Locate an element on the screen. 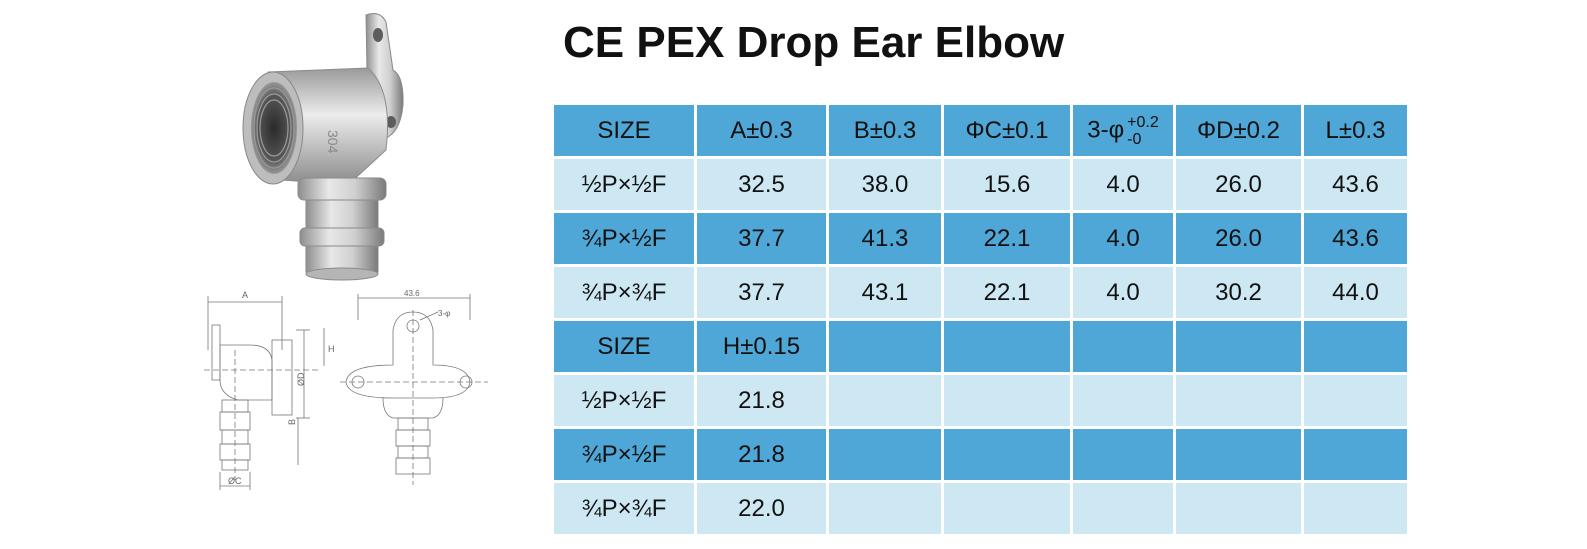 The width and height of the screenshot is (1587, 549). cell-a: 32.5 is located at coordinates (761, 184).